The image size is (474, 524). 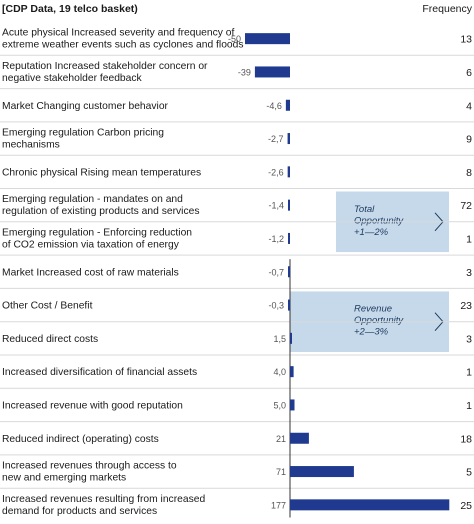 What do you see at coordinates (70, 9) in the screenshot?
I see `chart-title: [CDP Data, 19 telco basket)` at bounding box center [70, 9].